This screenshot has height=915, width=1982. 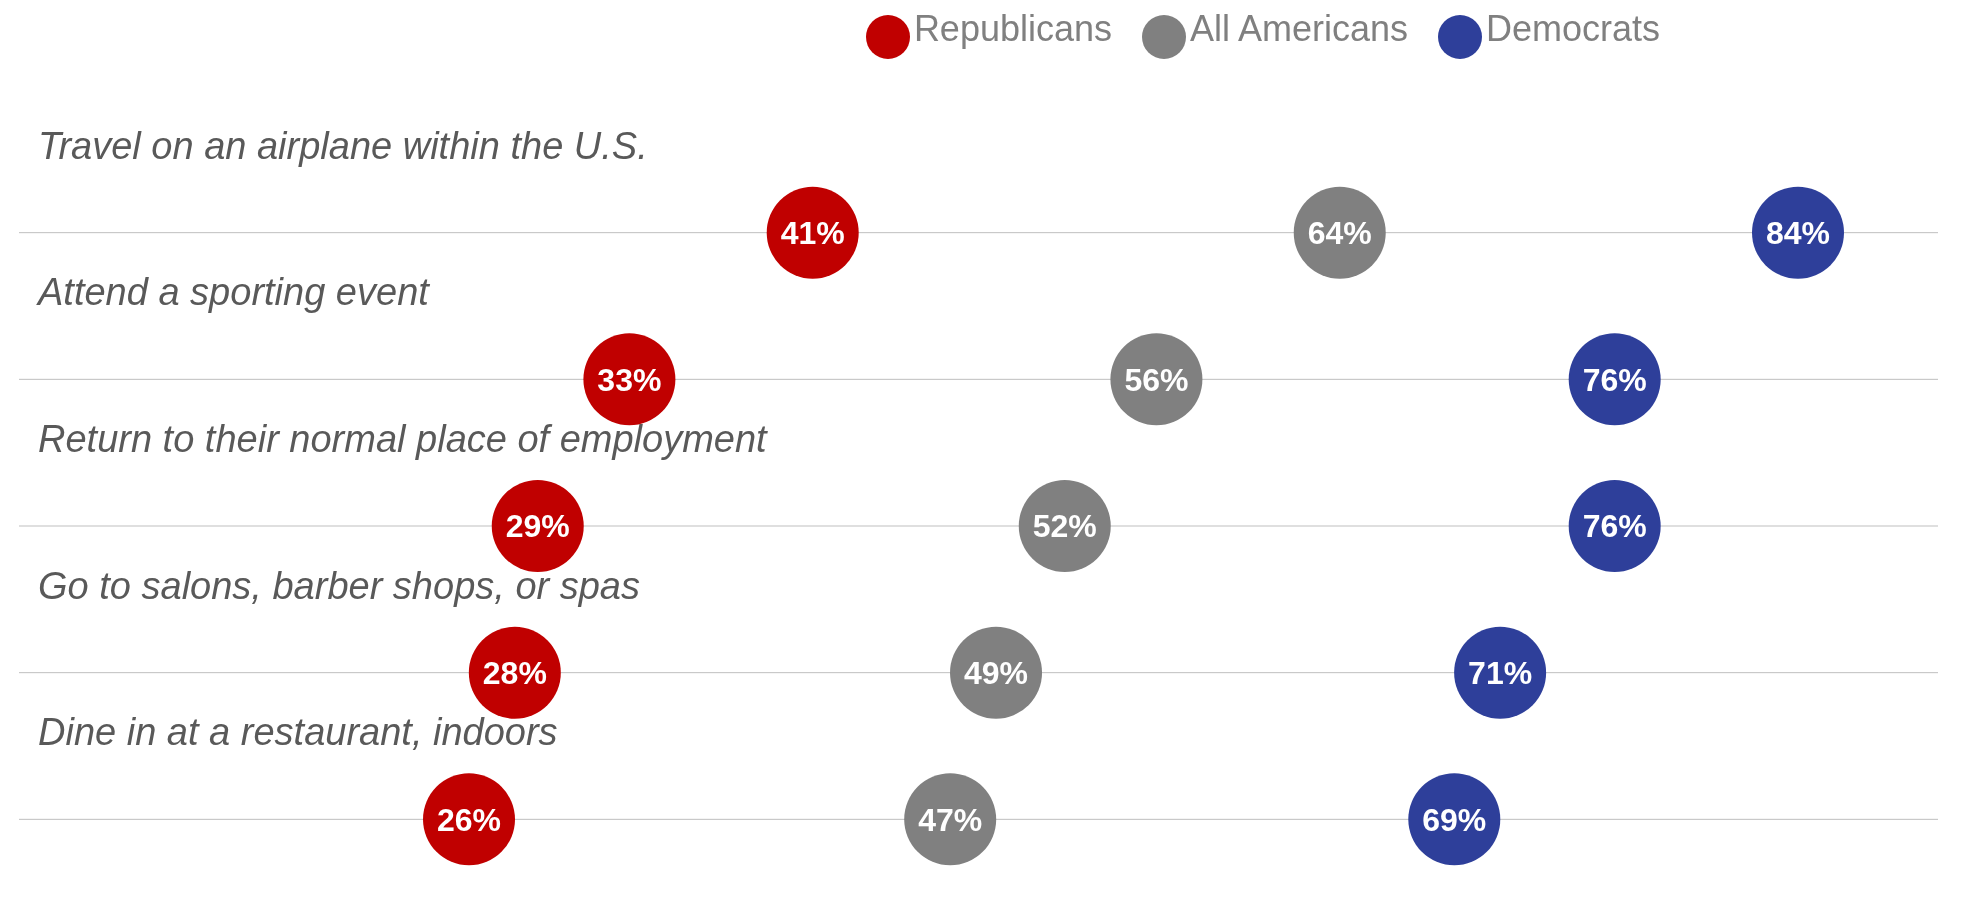 I want to click on data-label: 47%, so click(x=950, y=819).